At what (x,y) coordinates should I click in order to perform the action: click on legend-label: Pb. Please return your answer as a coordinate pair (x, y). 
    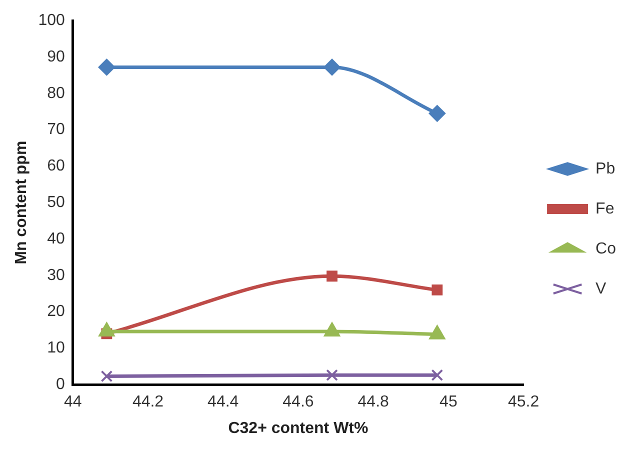
    Looking at the image, I should click on (606, 169).